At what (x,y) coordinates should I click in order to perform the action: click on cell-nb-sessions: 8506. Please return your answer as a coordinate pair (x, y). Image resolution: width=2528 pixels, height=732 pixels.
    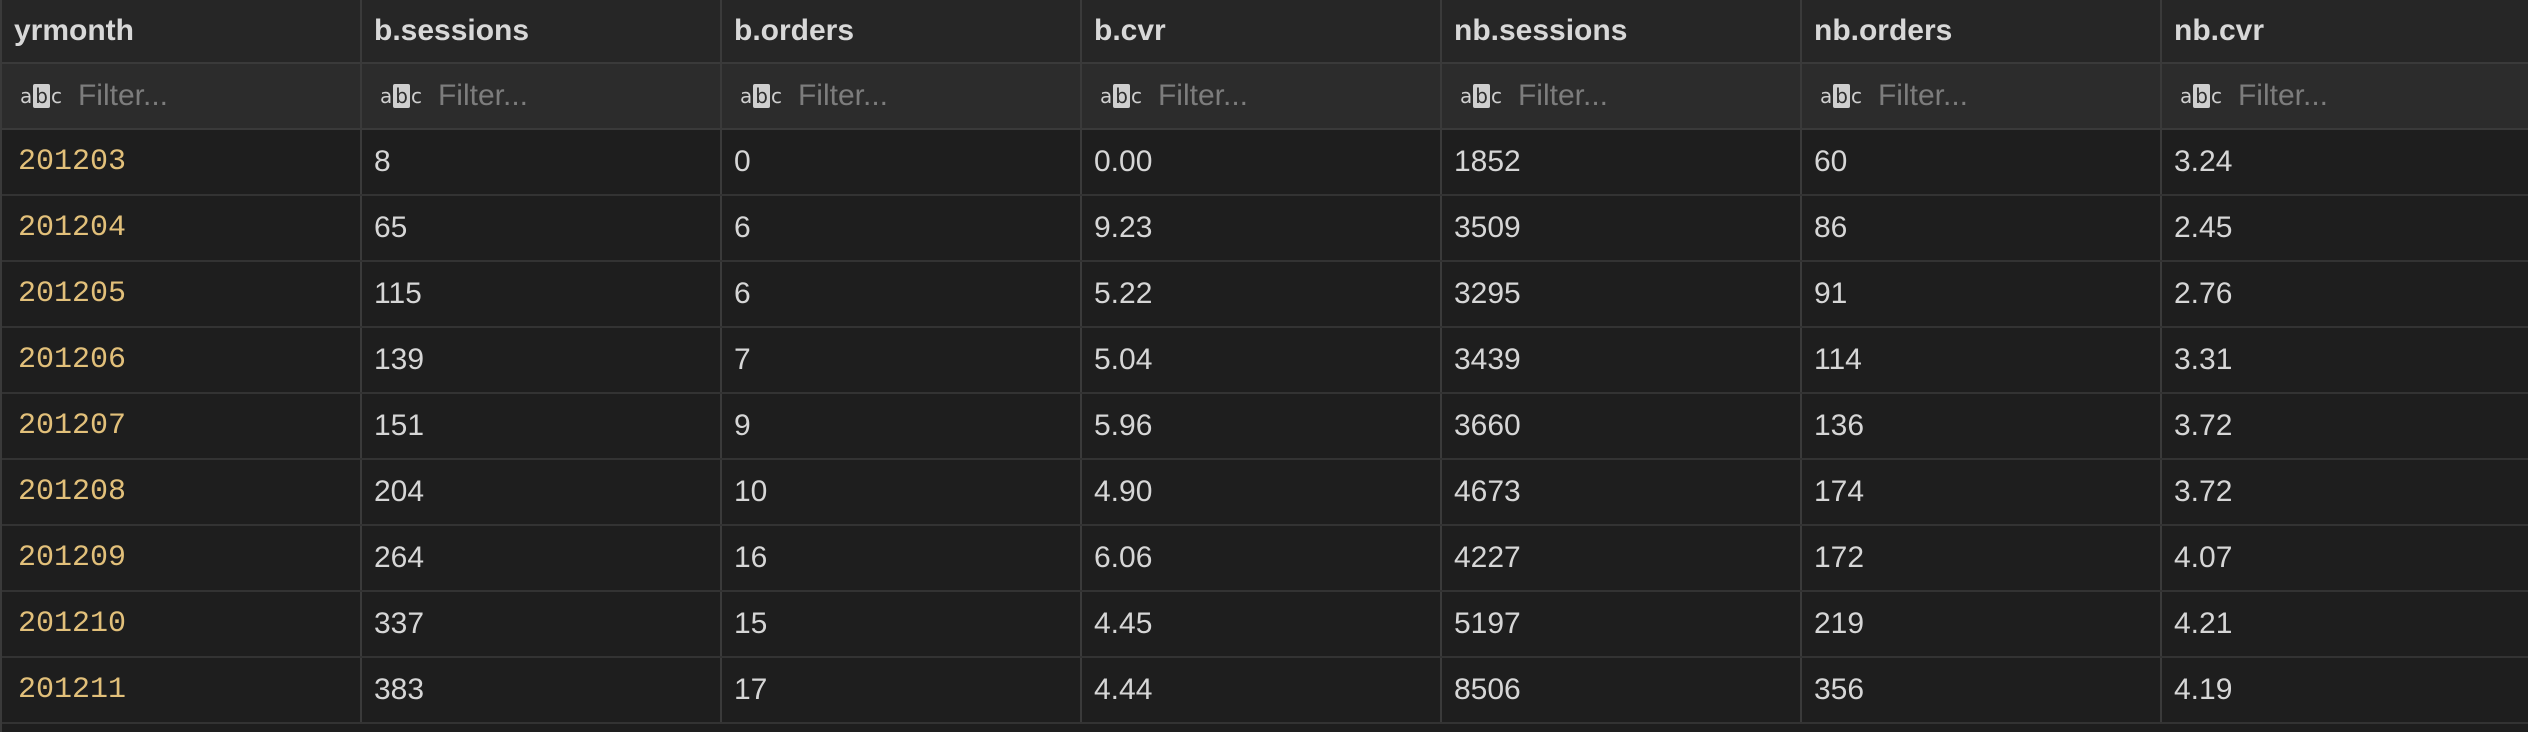
    Looking at the image, I should click on (1622, 690).